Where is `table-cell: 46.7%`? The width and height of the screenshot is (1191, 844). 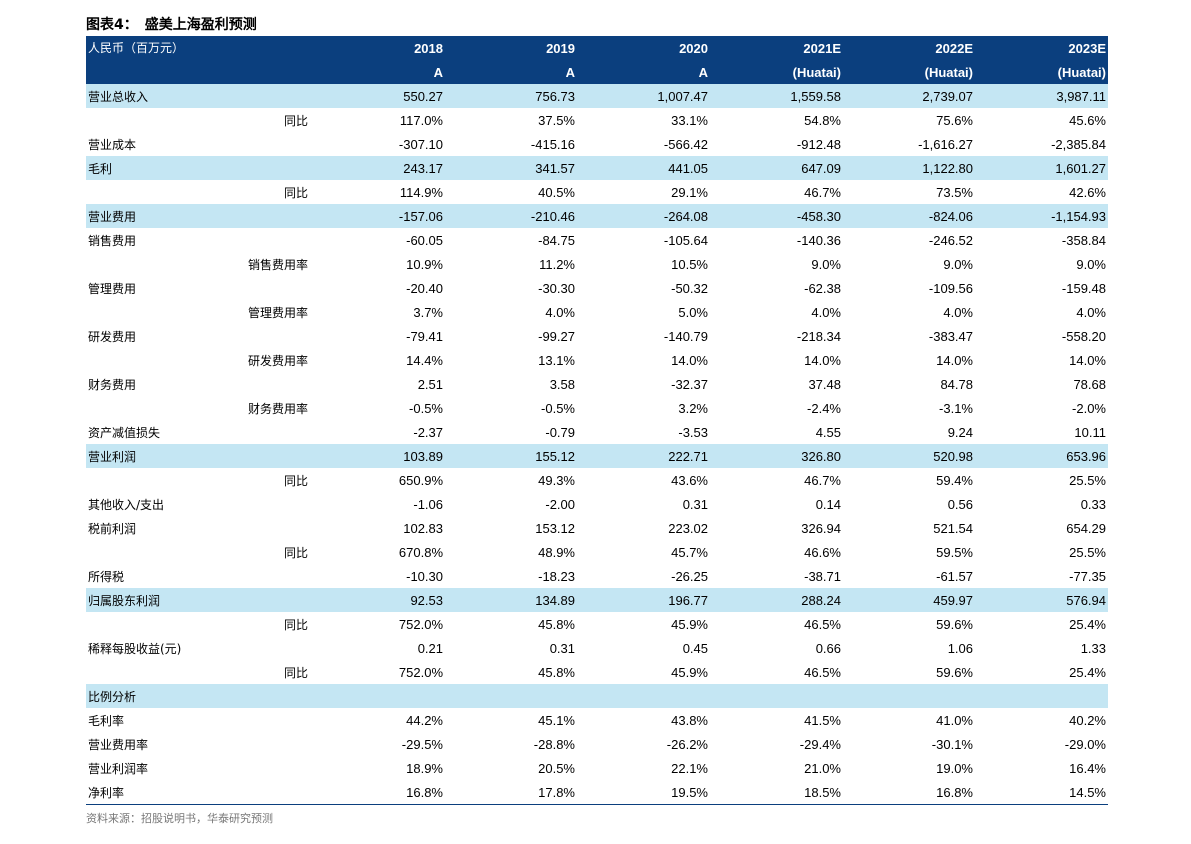 table-cell: 46.7% is located at coordinates (822, 480).